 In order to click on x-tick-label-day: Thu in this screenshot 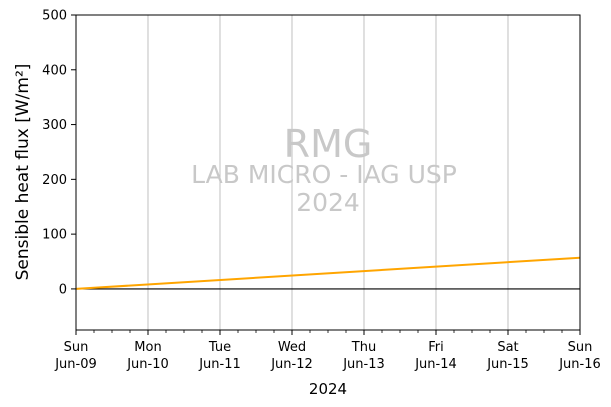, I will do `click(363, 347)`.